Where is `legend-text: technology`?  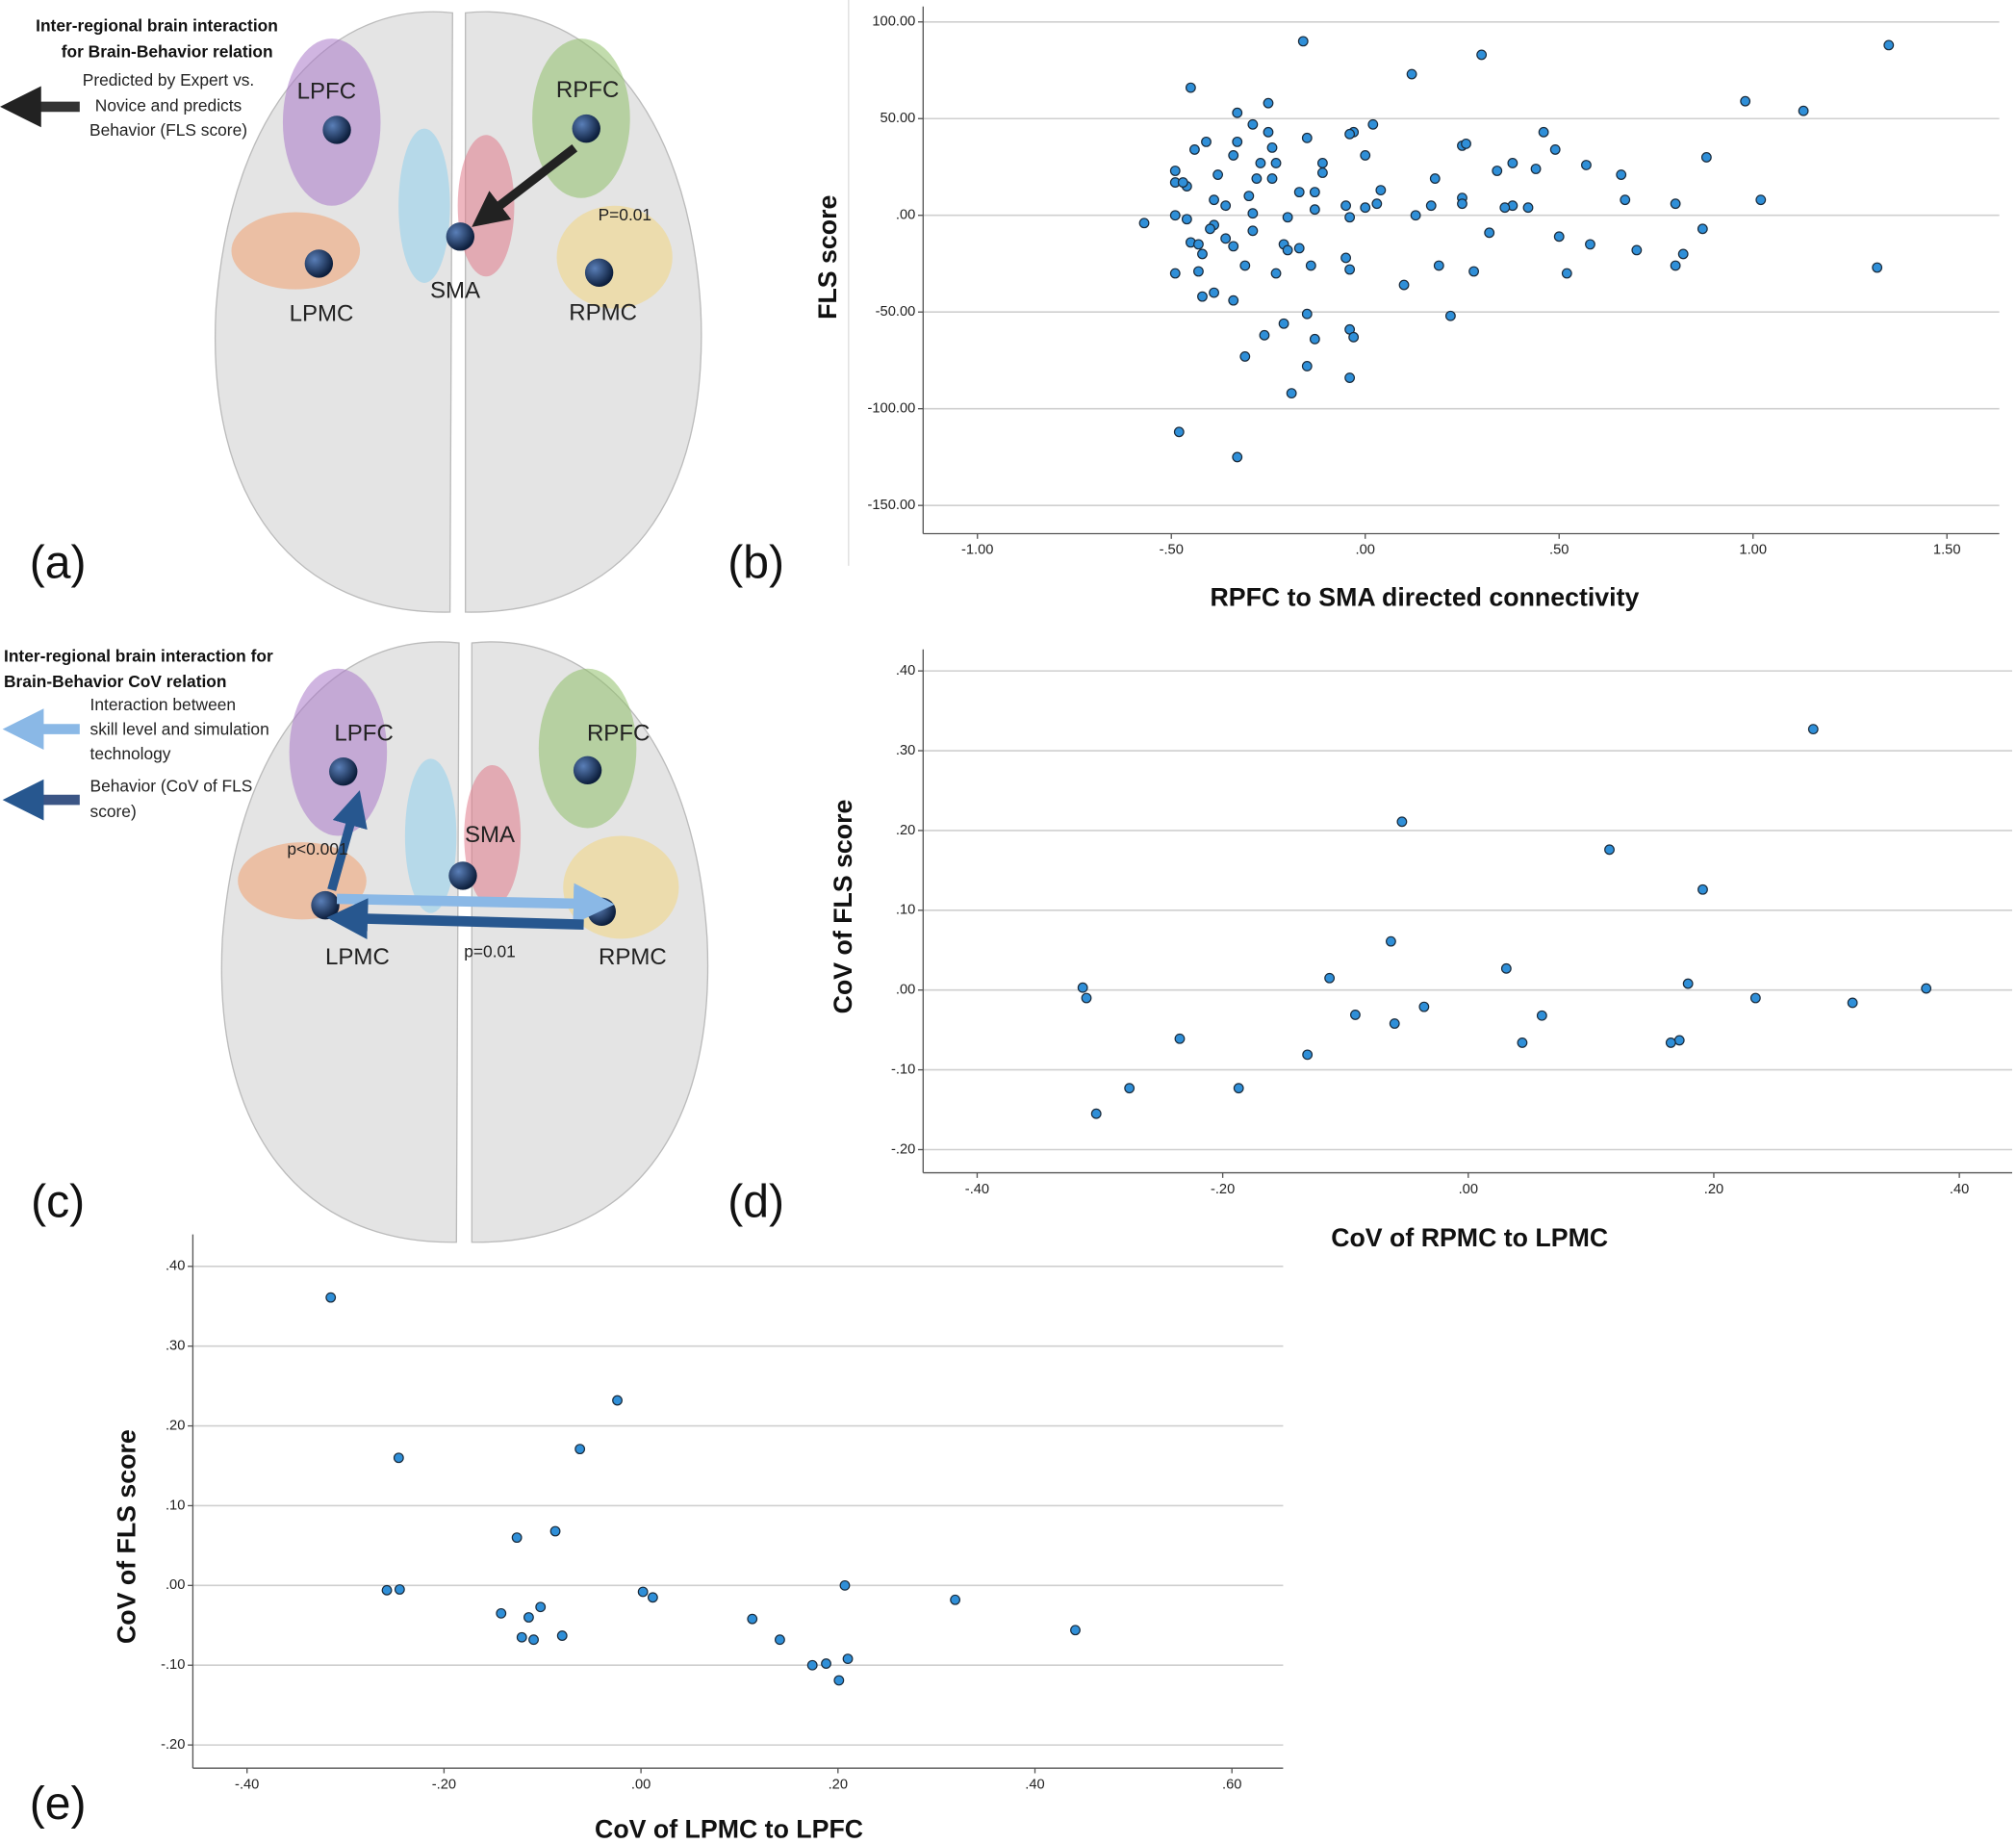 legend-text: technology is located at coordinates (130, 753).